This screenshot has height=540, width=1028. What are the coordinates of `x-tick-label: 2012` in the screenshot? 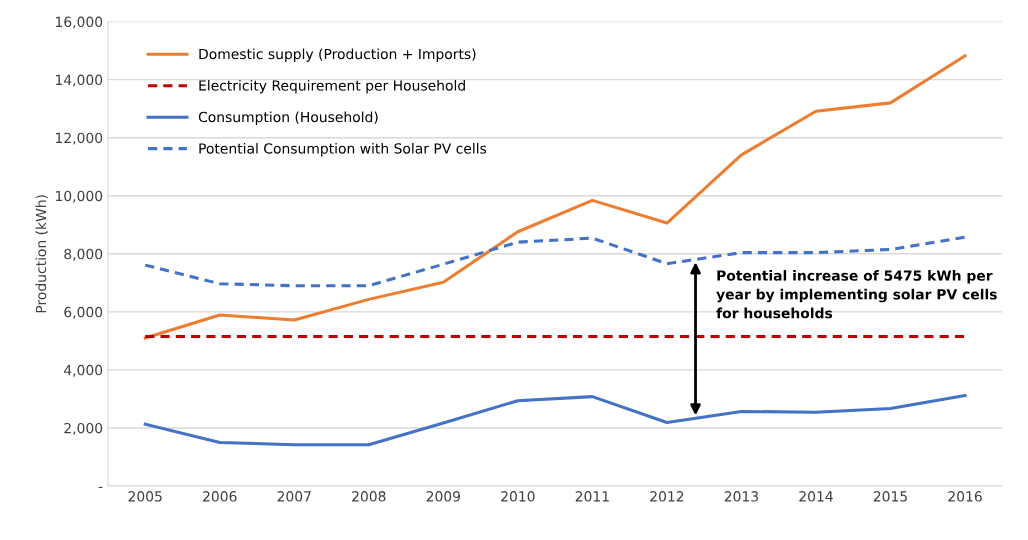 It's located at (667, 496).